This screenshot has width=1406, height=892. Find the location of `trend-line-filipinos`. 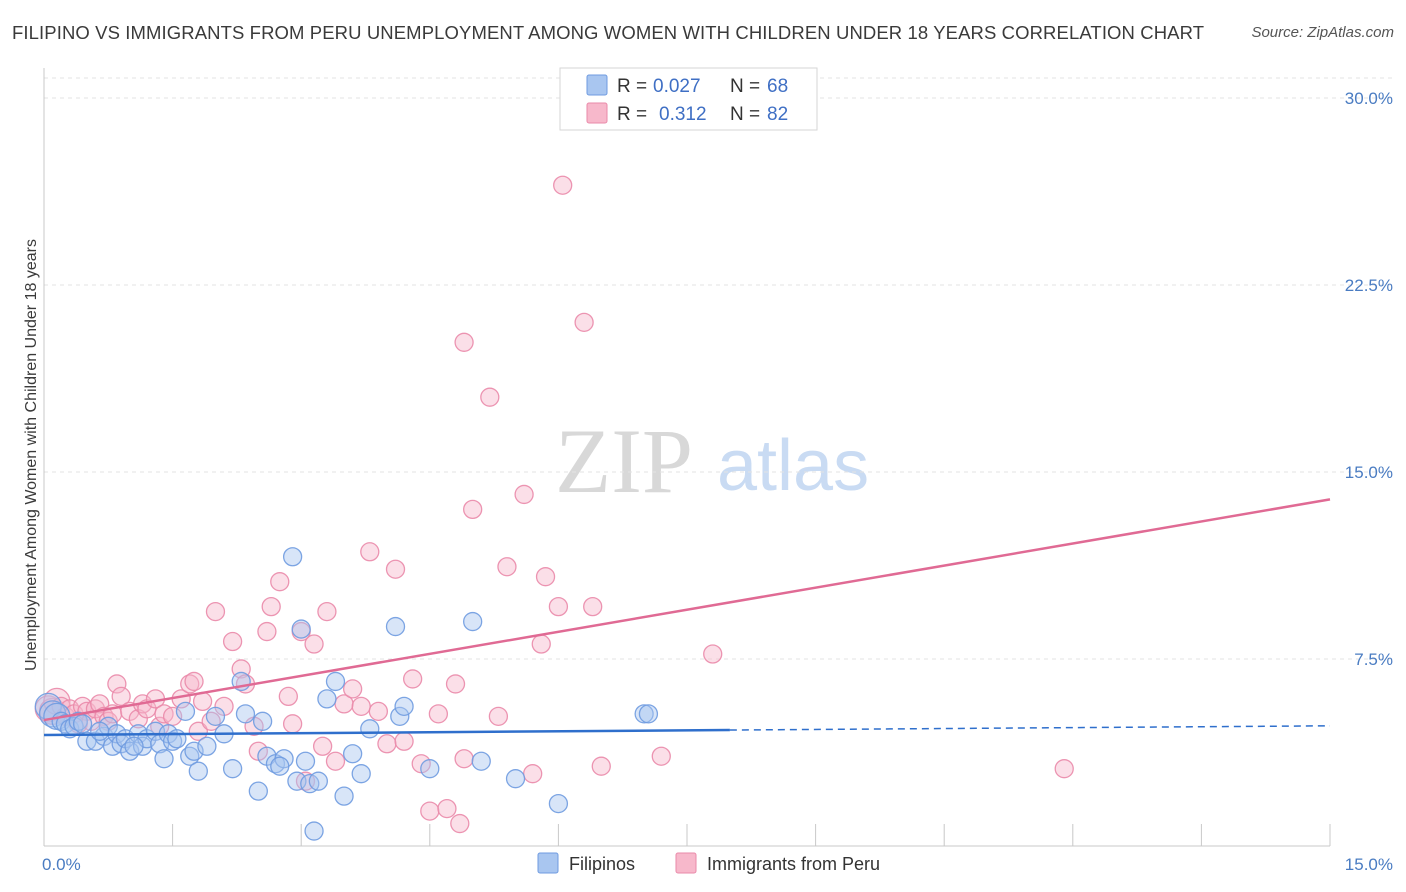

trend-line-filipinos is located at coordinates (386, 732).